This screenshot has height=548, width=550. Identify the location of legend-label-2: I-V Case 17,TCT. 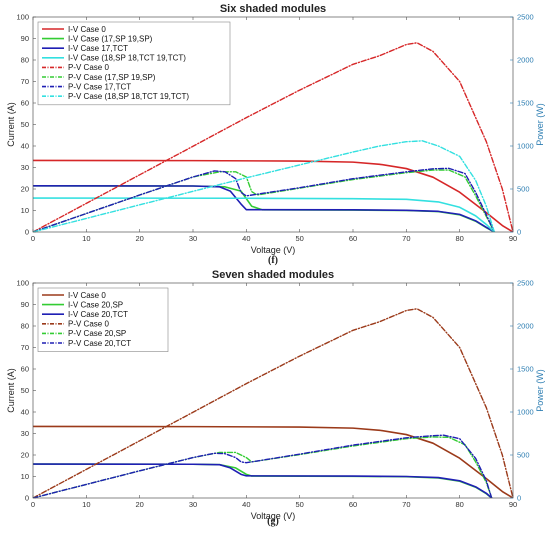
(98, 48).